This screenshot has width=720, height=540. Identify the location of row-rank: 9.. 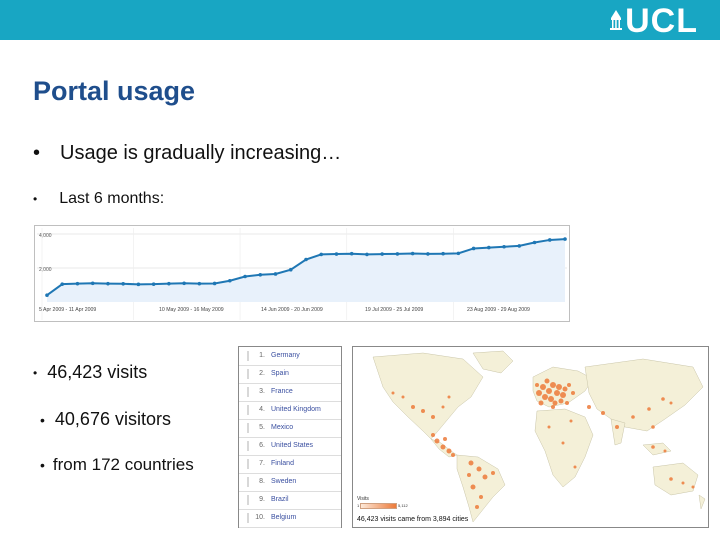
(262, 499).